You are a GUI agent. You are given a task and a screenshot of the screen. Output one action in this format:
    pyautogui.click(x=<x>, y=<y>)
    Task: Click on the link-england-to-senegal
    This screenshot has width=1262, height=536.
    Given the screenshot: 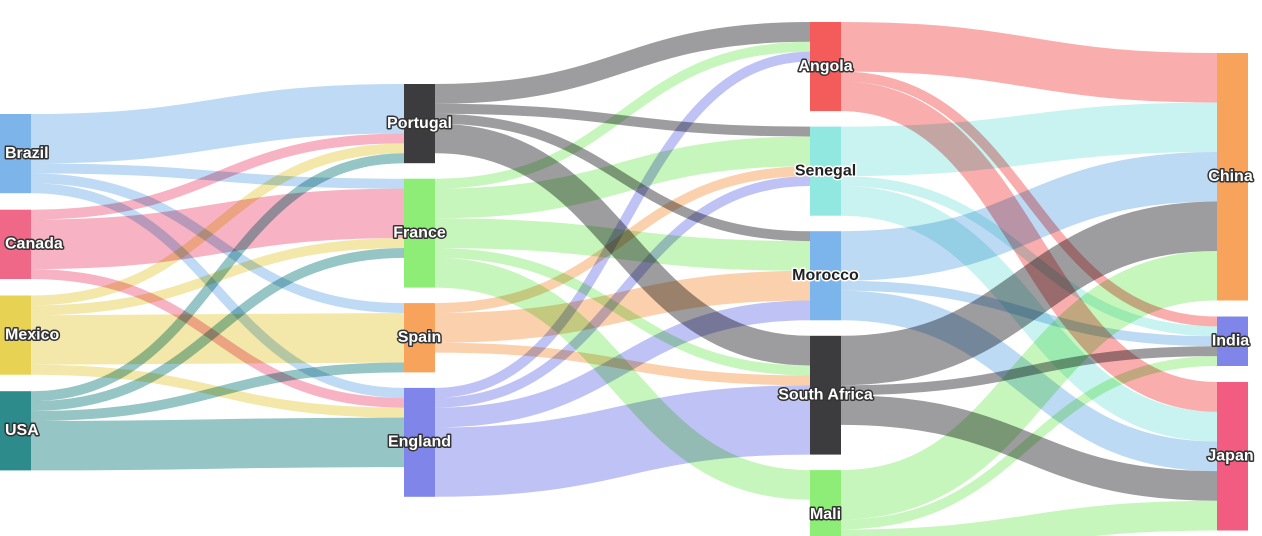 What is the action you would take?
    pyautogui.click(x=622, y=292)
    